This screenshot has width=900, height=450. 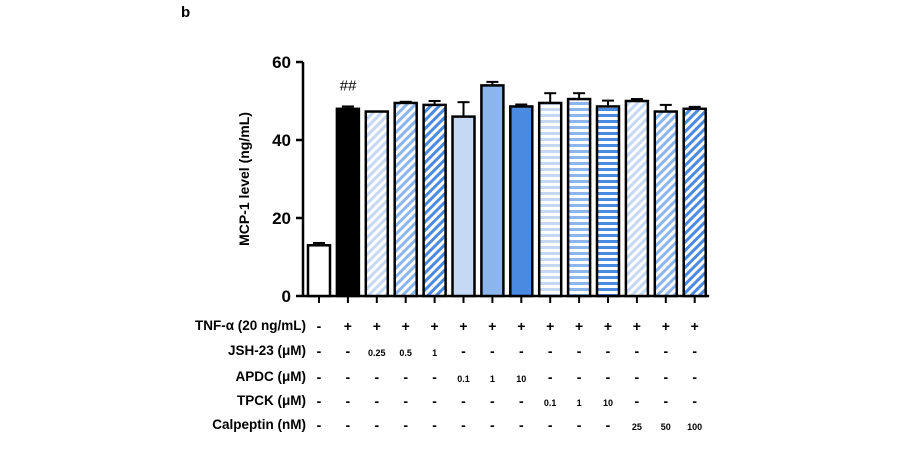 What do you see at coordinates (271, 400) in the screenshot?
I see `condition-label: TPCK (μM)` at bounding box center [271, 400].